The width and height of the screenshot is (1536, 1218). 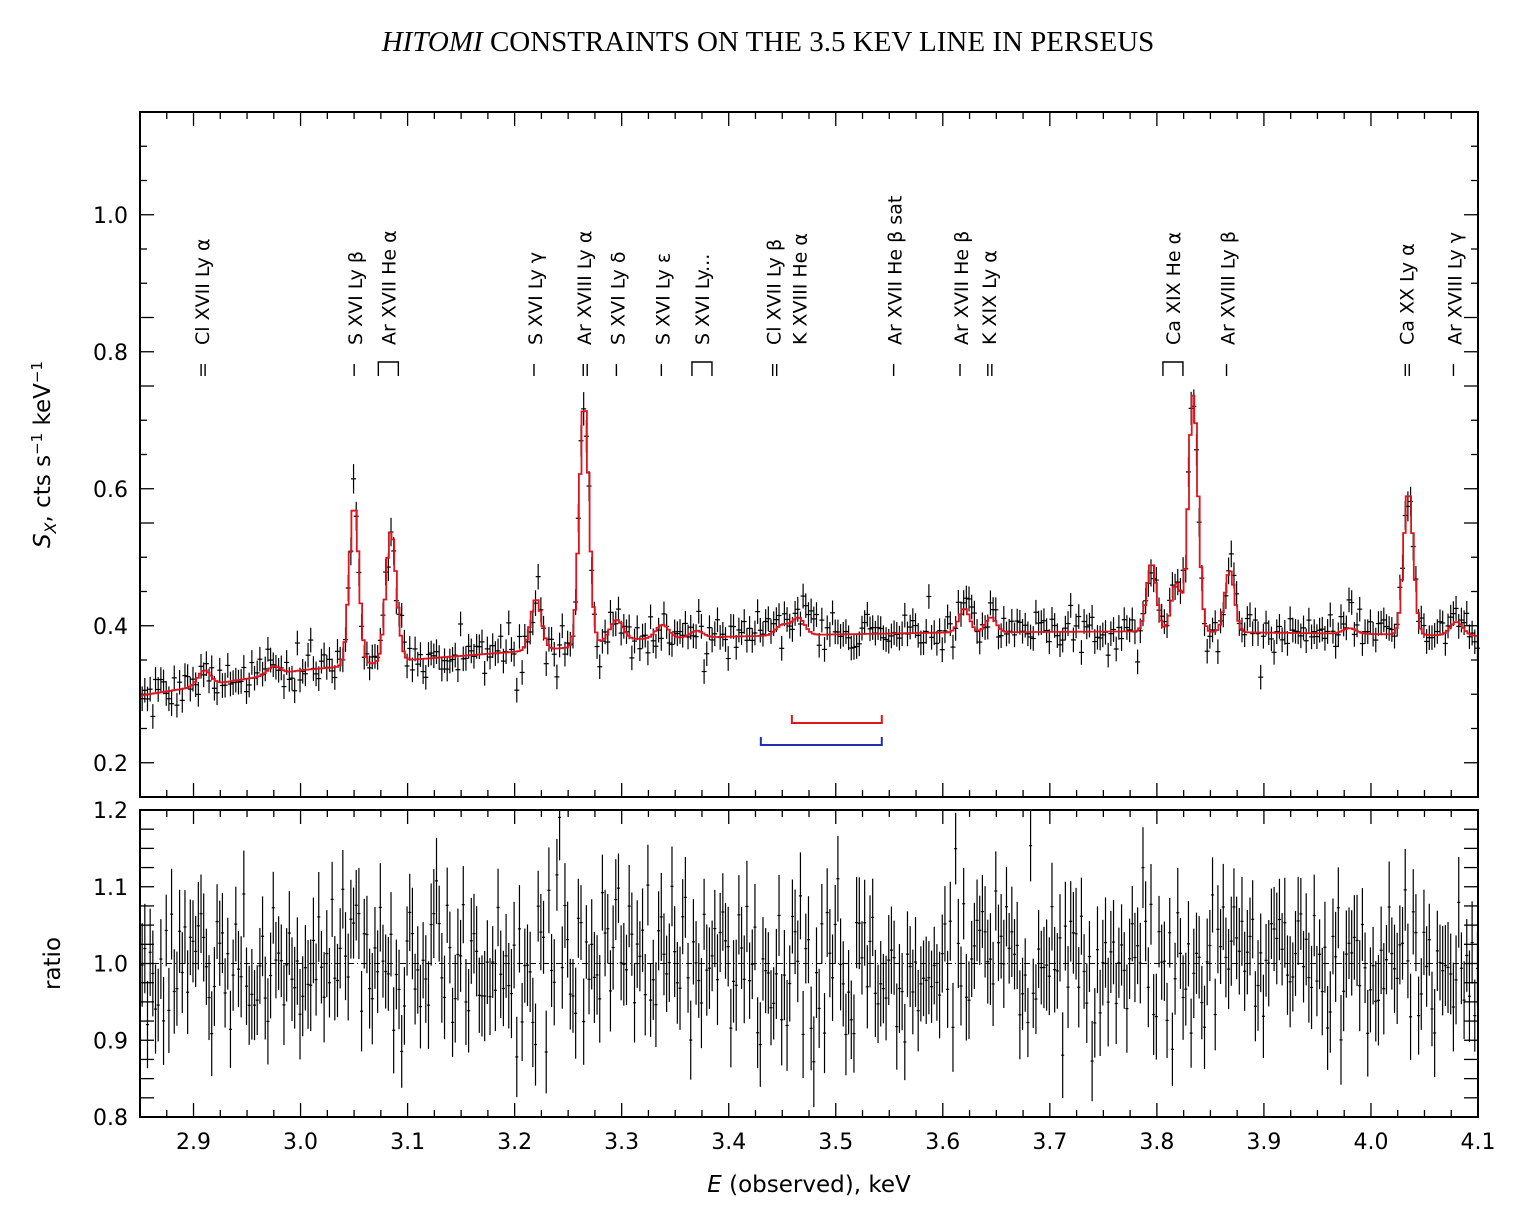 What do you see at coordinates (1407, 294) in the screenshot?
I see `line-label: Ca XX Ly α` at bounding box center [1407, 294].